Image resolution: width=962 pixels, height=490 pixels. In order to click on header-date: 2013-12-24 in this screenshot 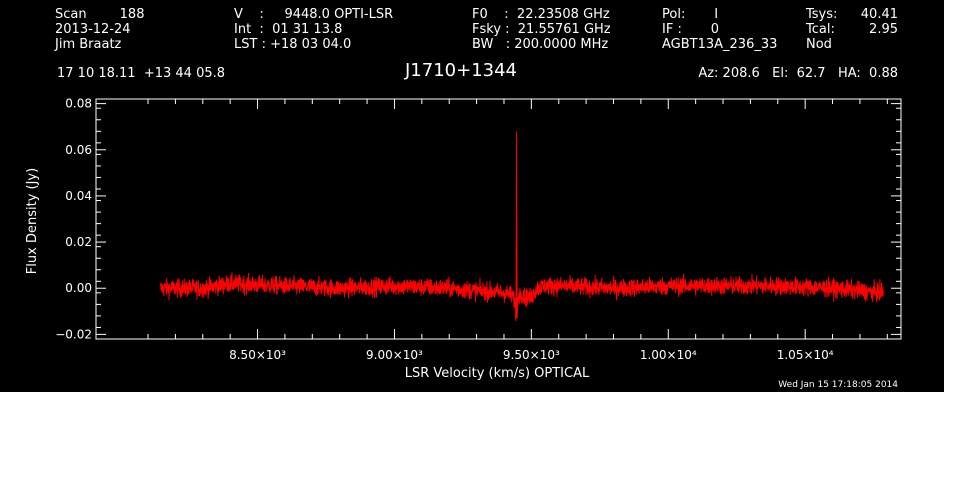, I will do `click(93, 29)`.